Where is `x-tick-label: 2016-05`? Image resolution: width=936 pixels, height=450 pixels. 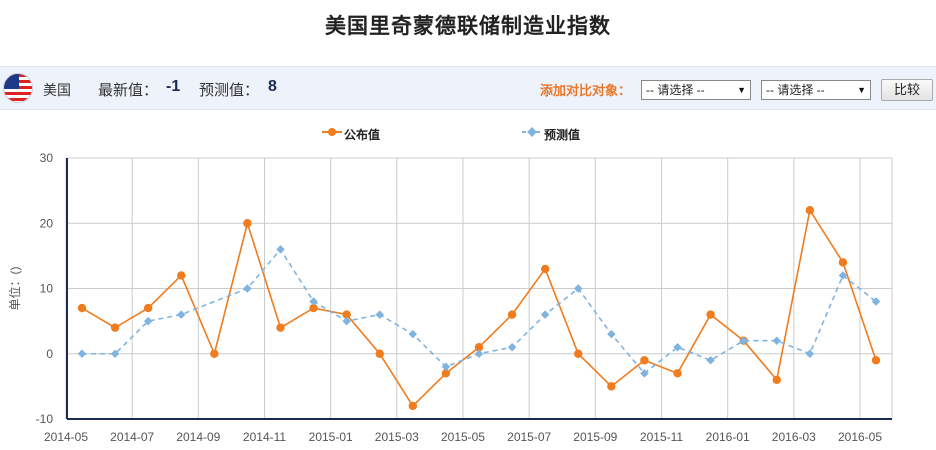
x-tick-label: 2016-05 is located at coordinates (860, 437).